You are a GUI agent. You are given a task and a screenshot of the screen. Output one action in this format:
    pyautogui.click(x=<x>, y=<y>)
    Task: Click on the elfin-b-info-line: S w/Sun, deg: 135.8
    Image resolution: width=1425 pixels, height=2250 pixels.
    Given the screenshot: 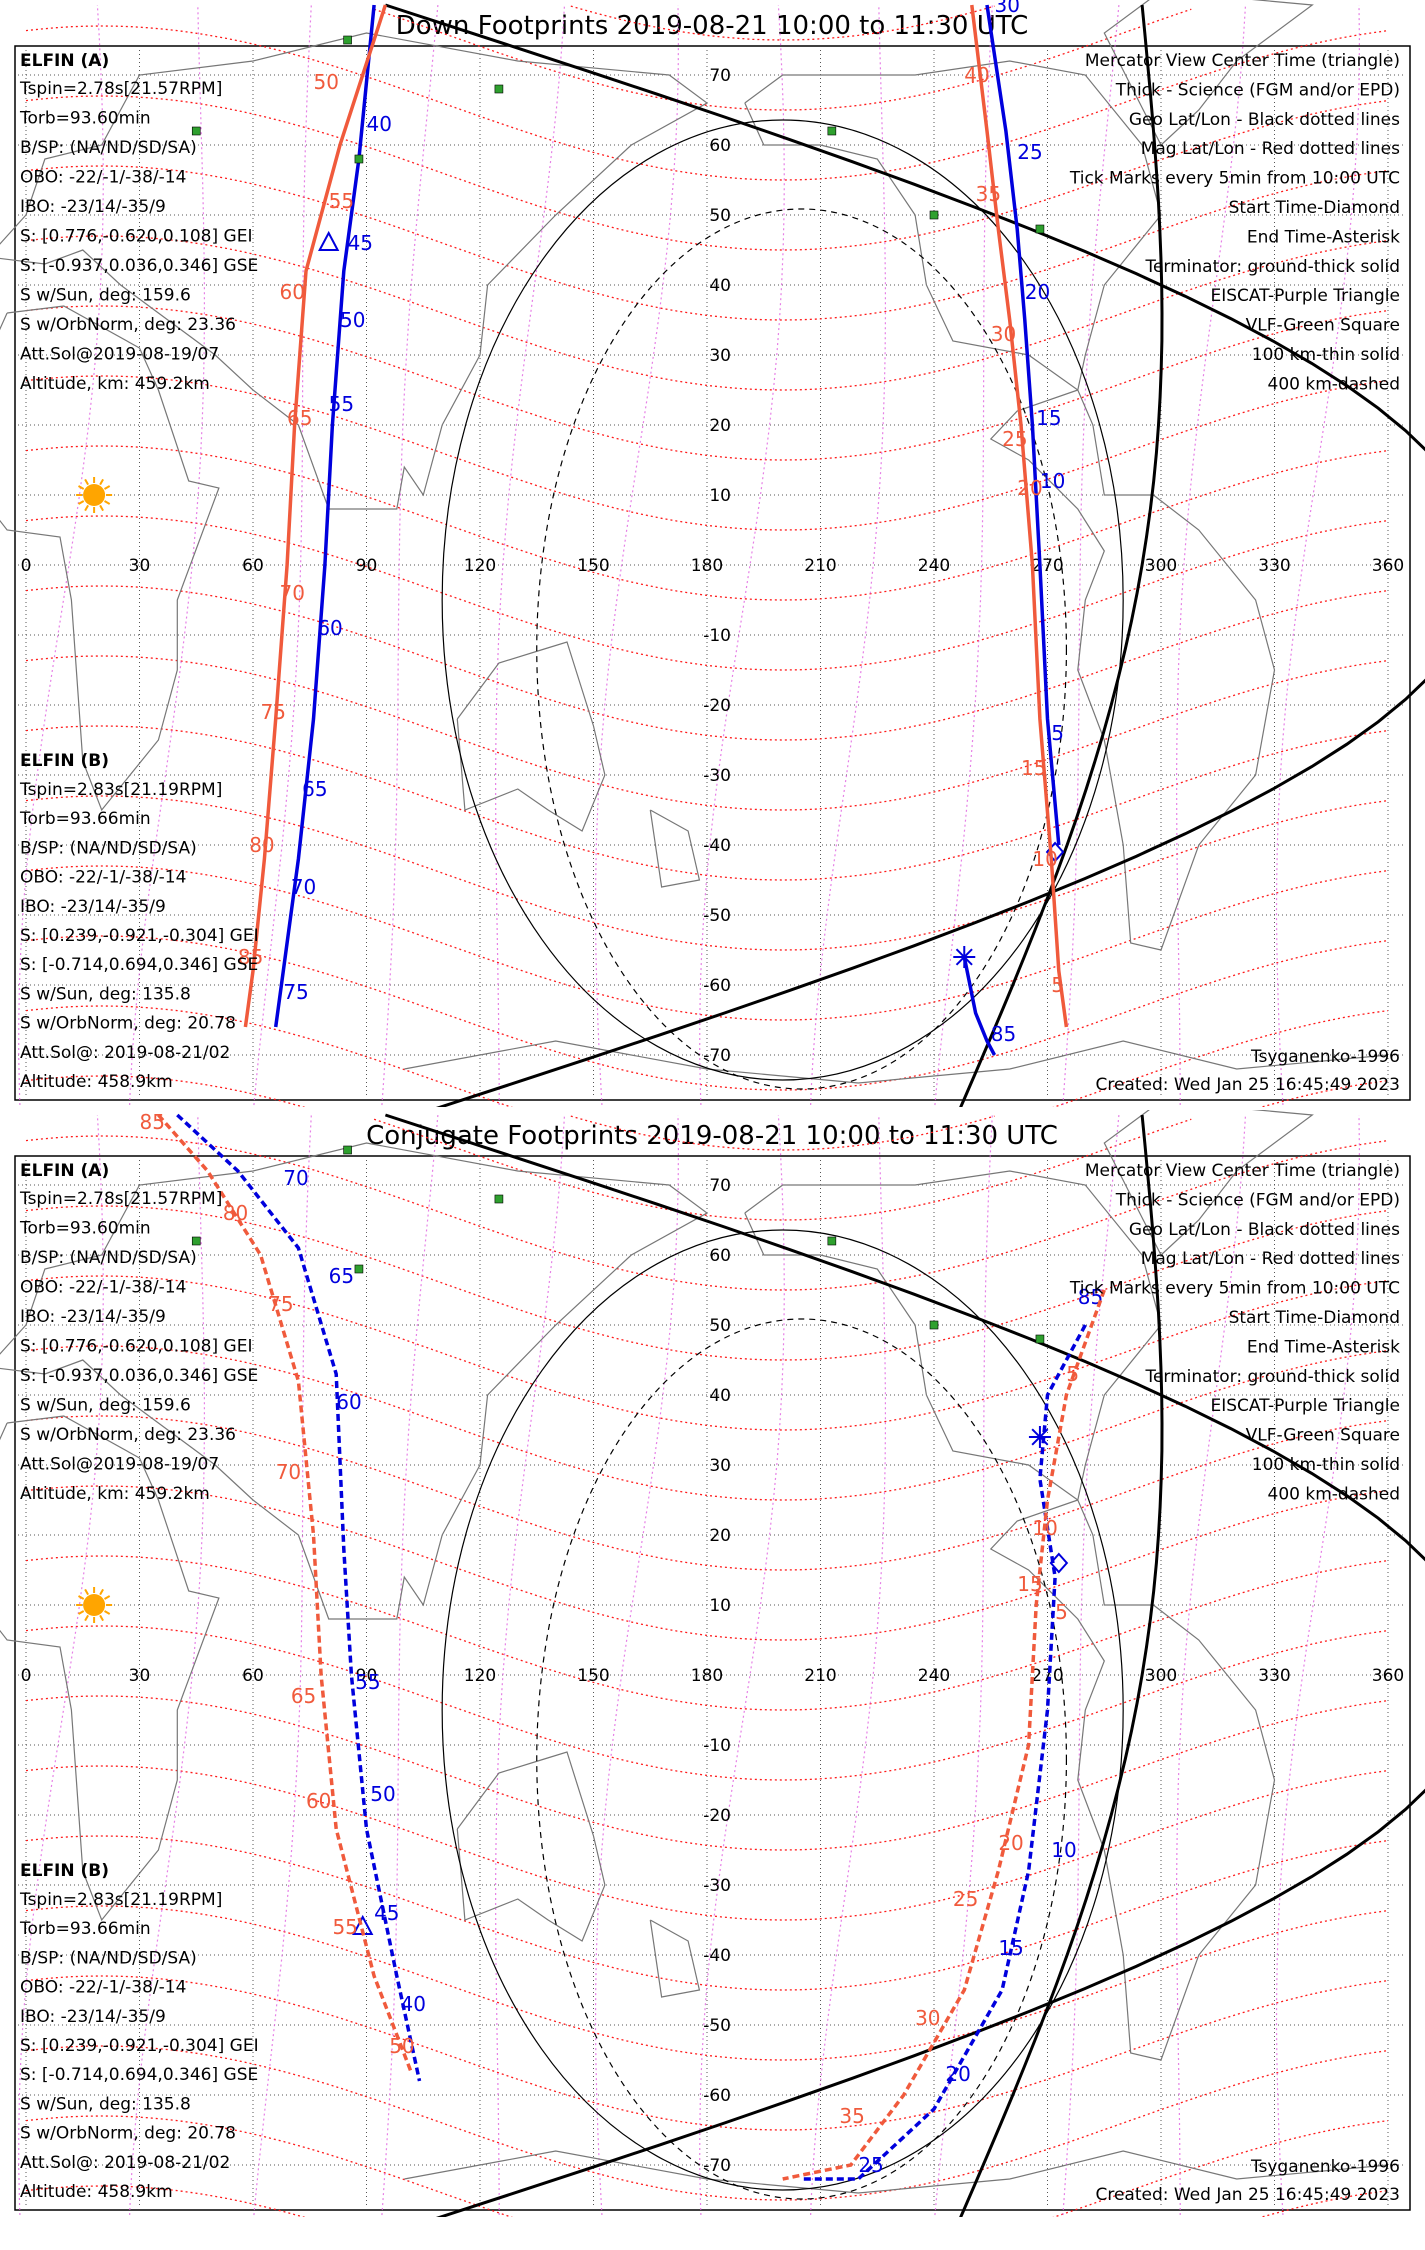 What is the action you would take?
    pyautogui.click(x=105, y=2104)
    